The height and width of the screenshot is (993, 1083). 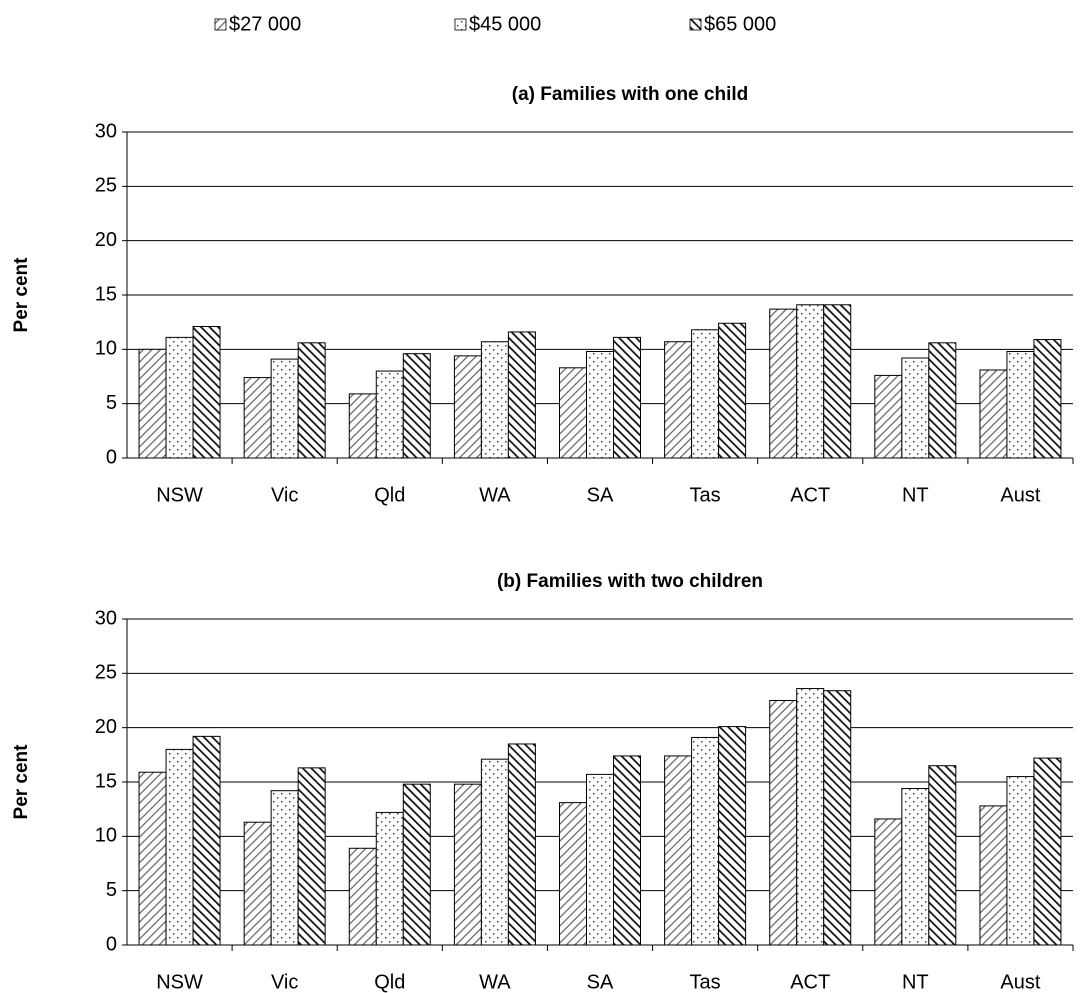 What do you see at coordinates (505, 24) in the screenshot?
I see `legend-label: $45 000` at bounding box center [505, 24].